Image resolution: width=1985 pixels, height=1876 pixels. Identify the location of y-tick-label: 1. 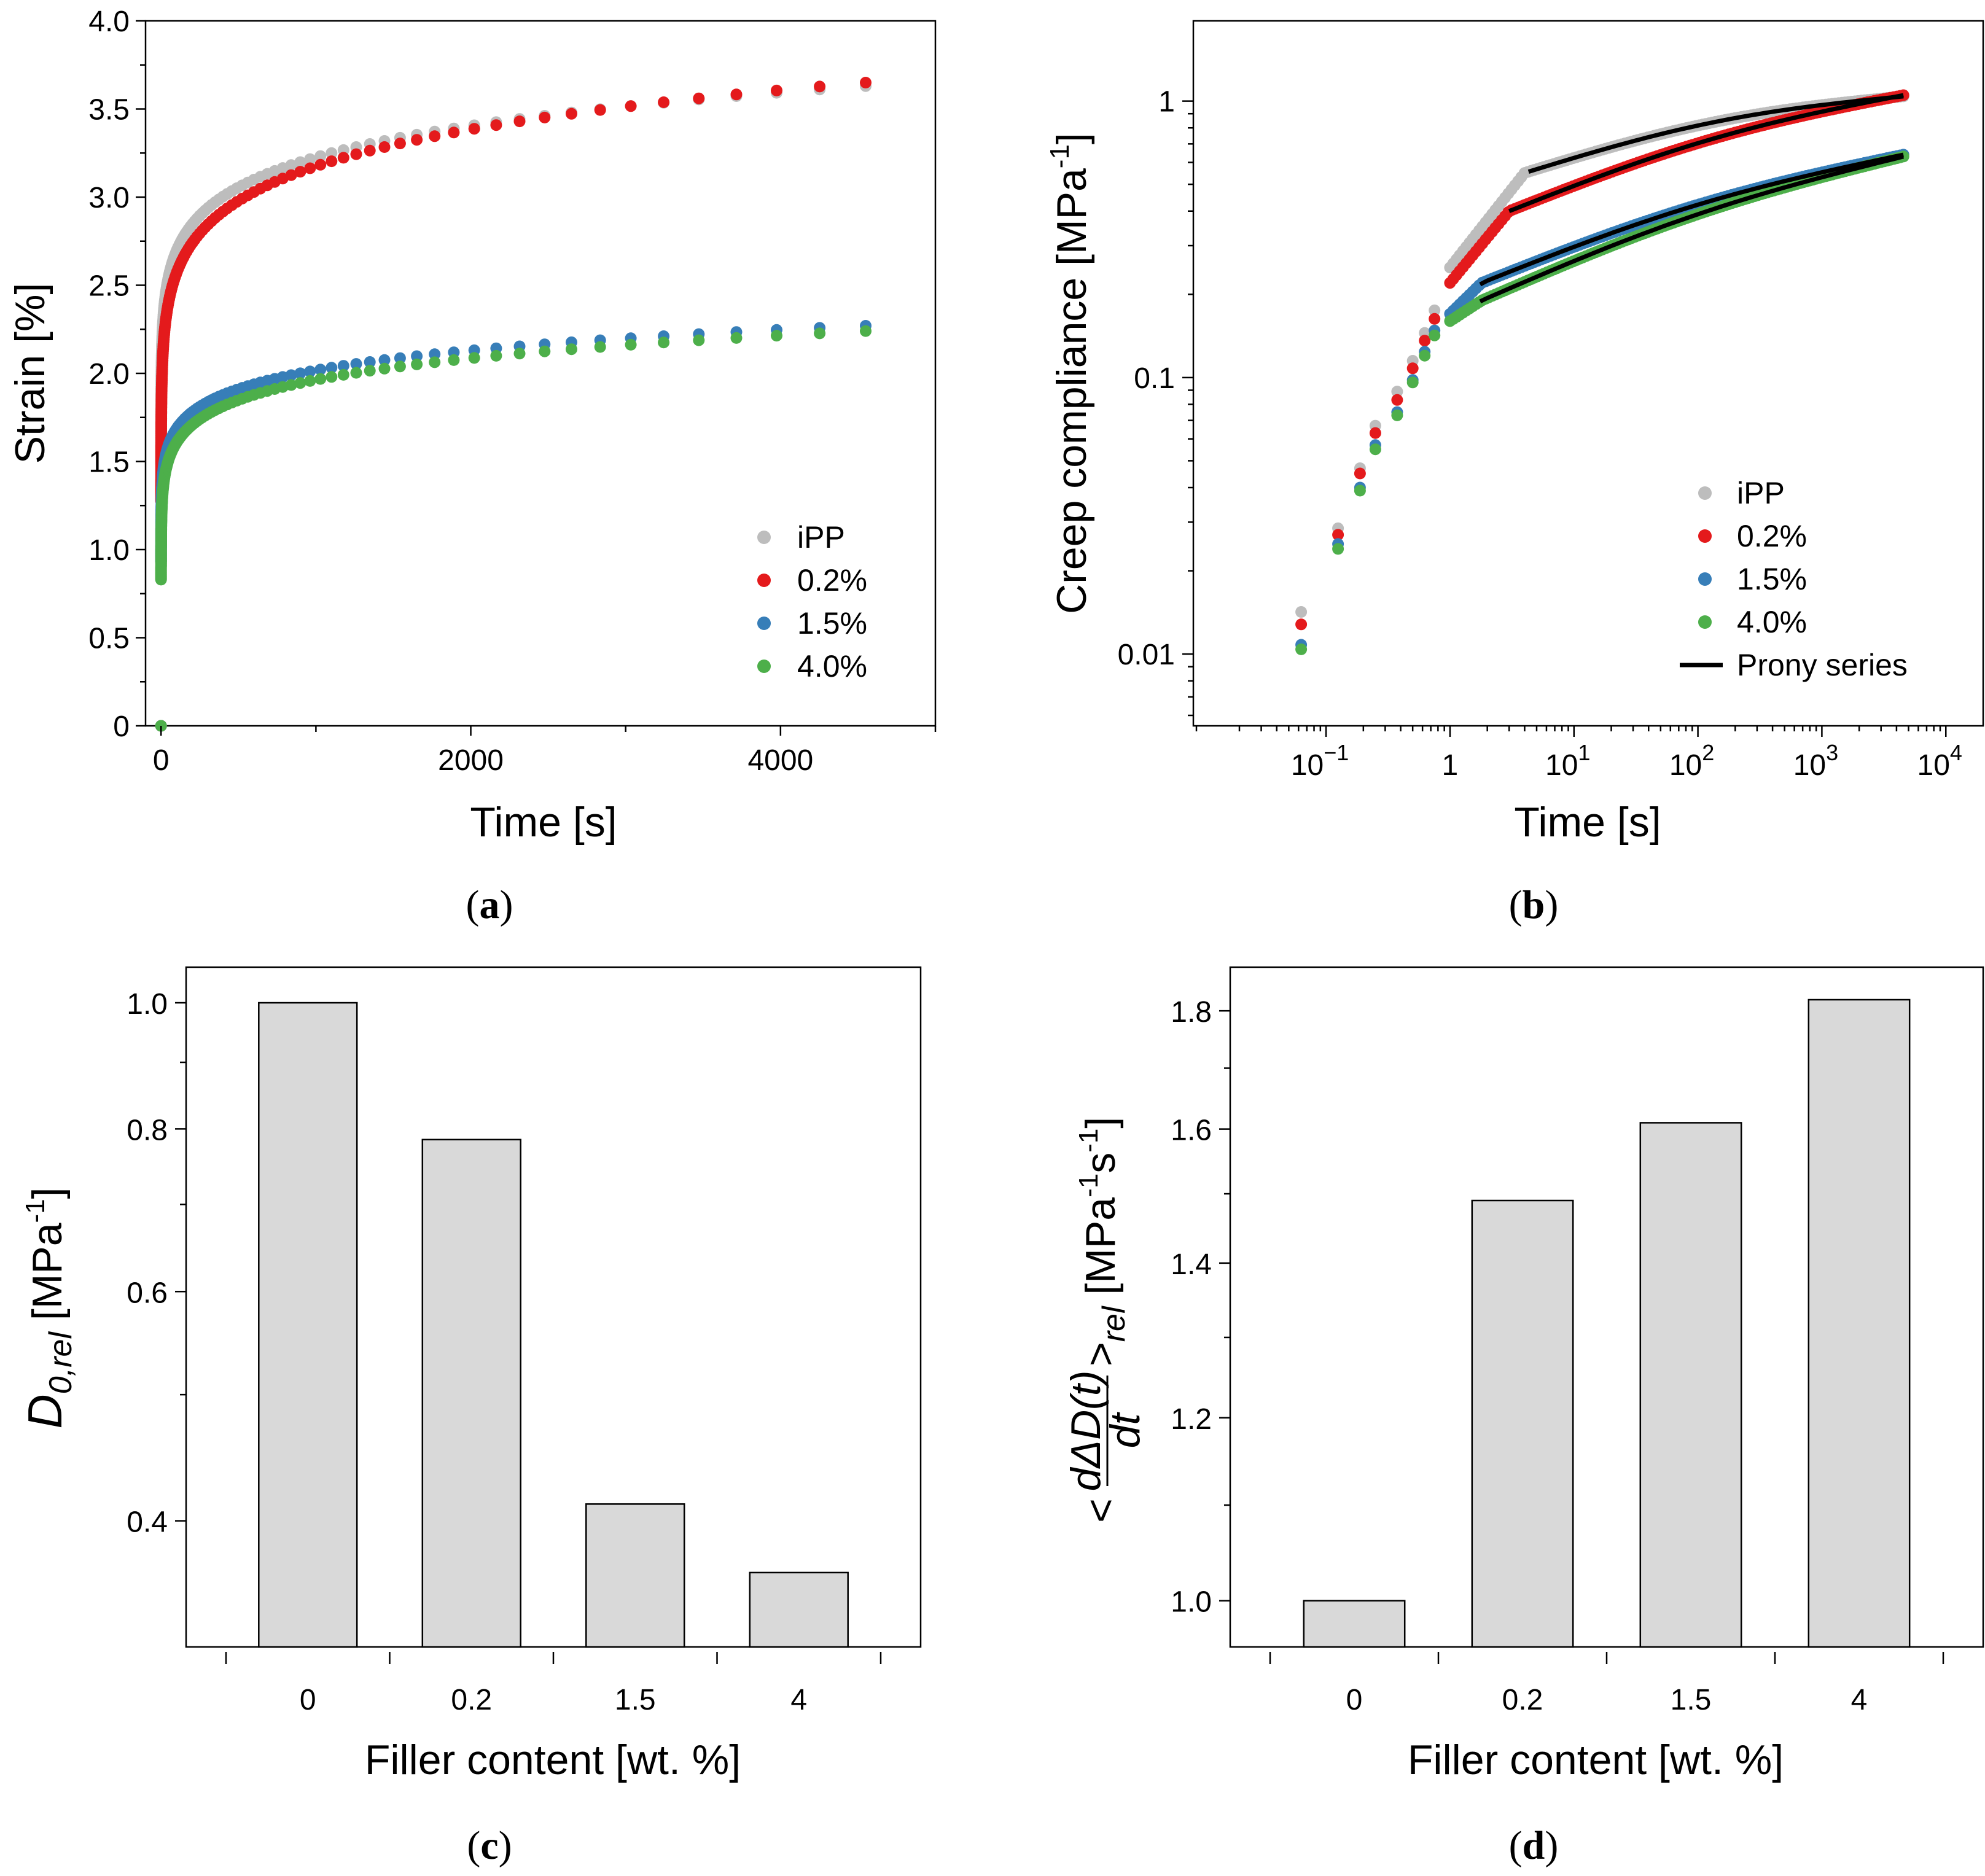
(1166, 102).